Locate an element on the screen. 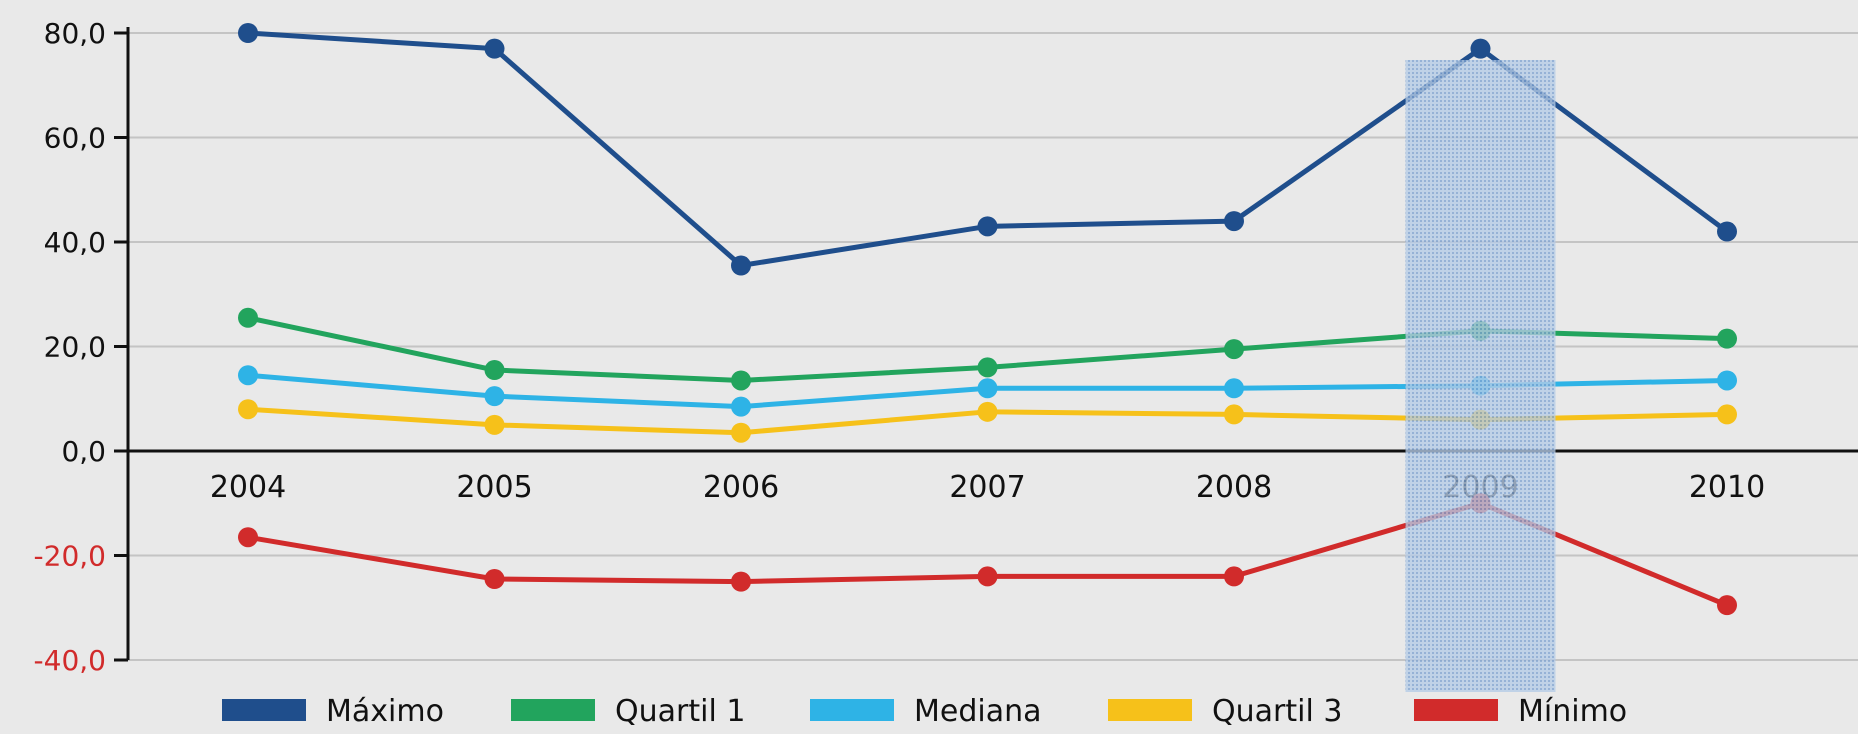 This screenshot has height=734, width=1858. legend-label: Mínimo is located at coordinates (1572, 711).